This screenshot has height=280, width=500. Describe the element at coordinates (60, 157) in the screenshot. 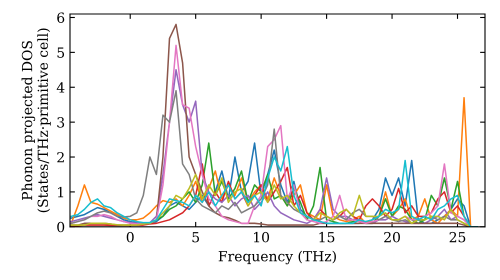

I see `y-tick-label: 2` at that location.